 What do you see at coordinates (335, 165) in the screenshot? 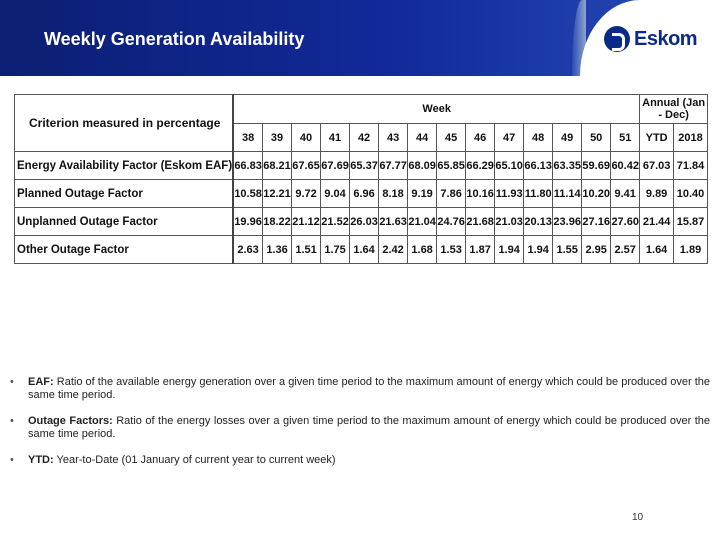
I see `week-value-cell: 67.69` at bounding box center [335, 165].